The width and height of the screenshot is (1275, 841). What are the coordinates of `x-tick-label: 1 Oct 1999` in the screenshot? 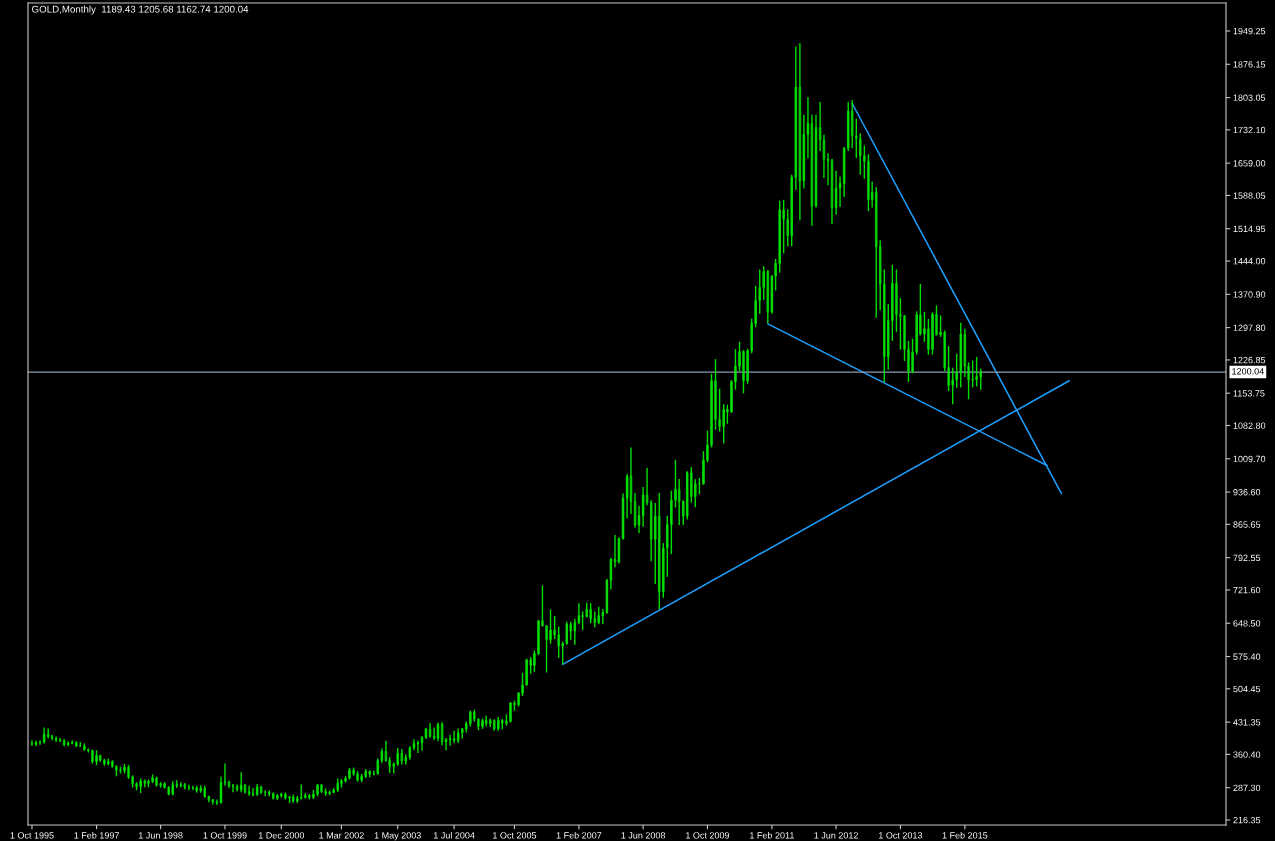 It's located at (225, 835).